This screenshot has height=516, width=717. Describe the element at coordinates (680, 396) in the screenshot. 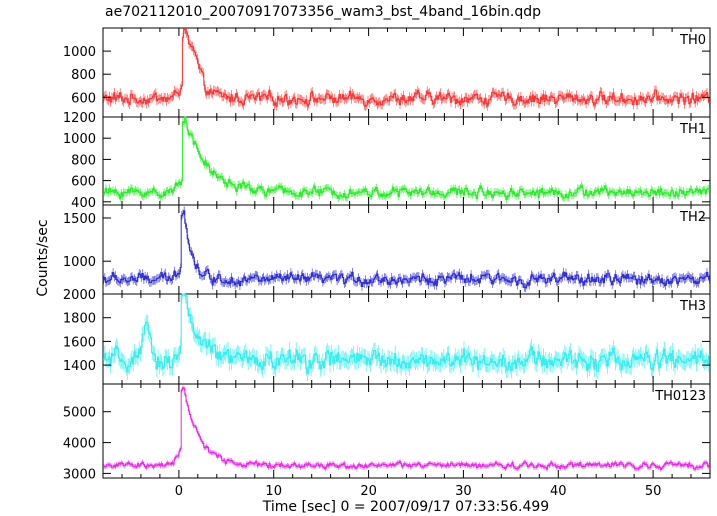

I see `panel-label-th0123: TH0123` at that location.